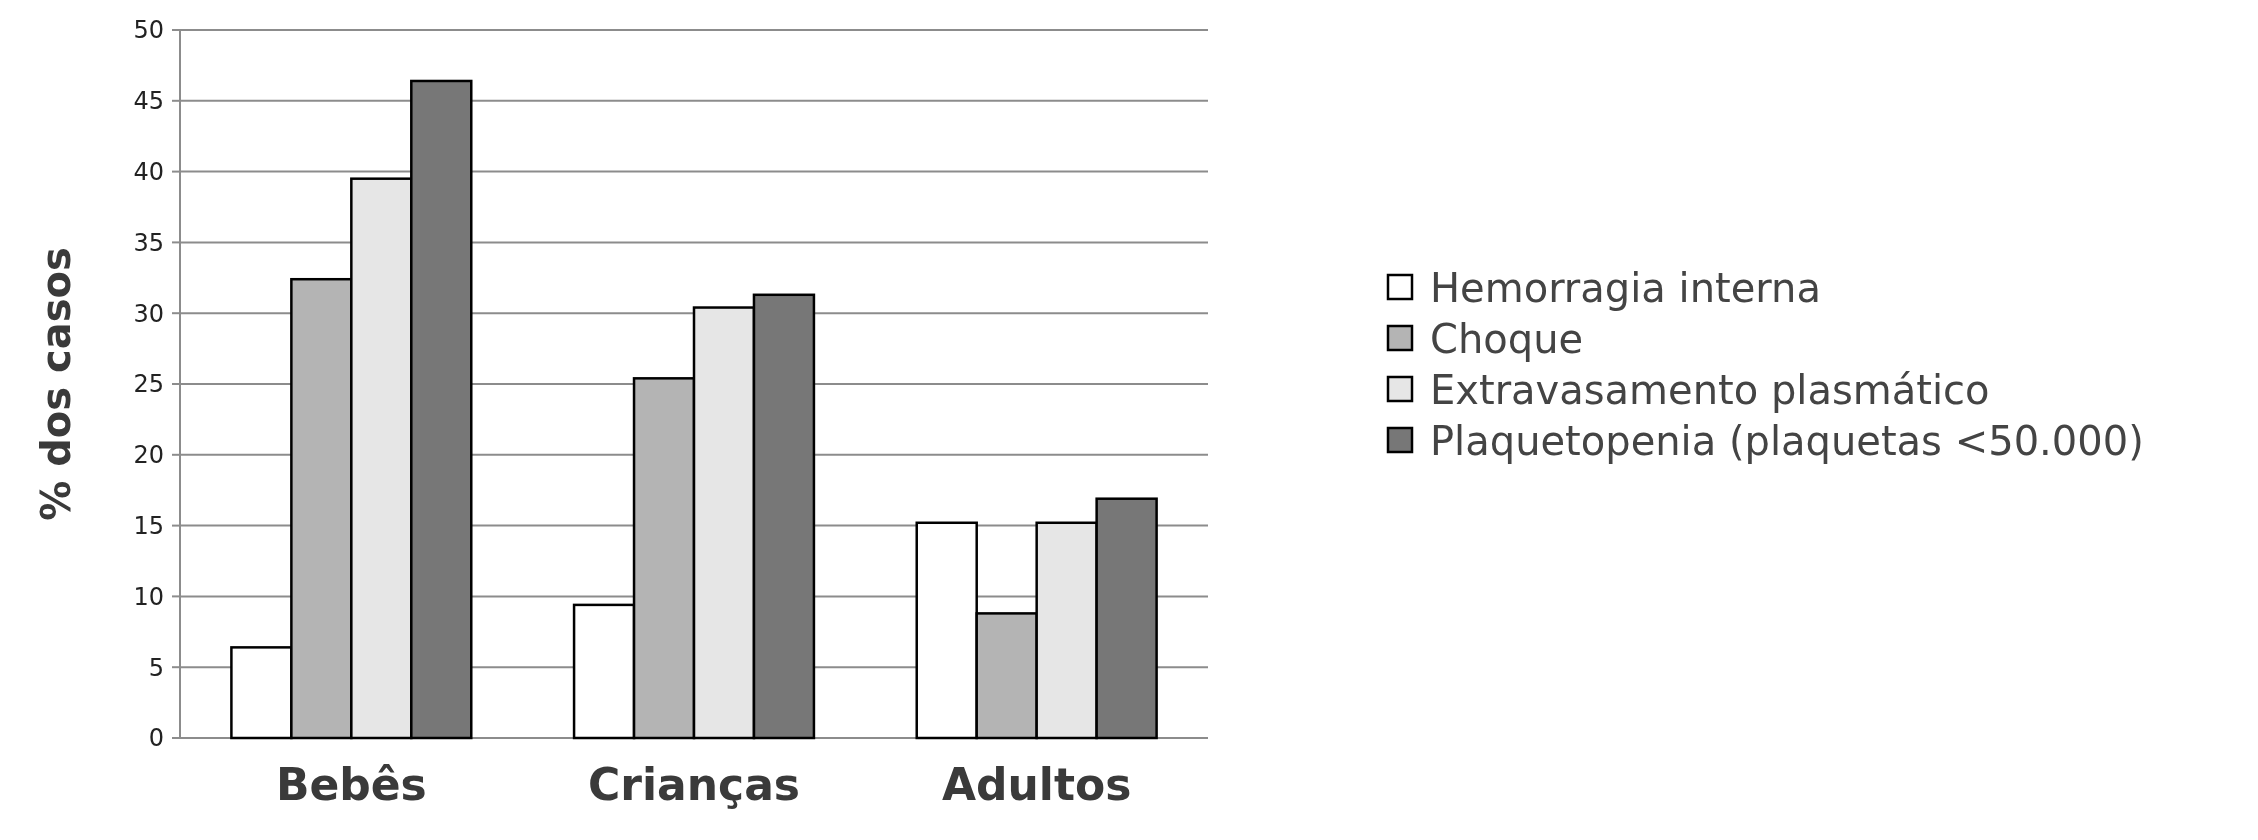  Describe the element at coordinates (148, 455) in the screenshot. I see `y-tick-label: 20` at that location.